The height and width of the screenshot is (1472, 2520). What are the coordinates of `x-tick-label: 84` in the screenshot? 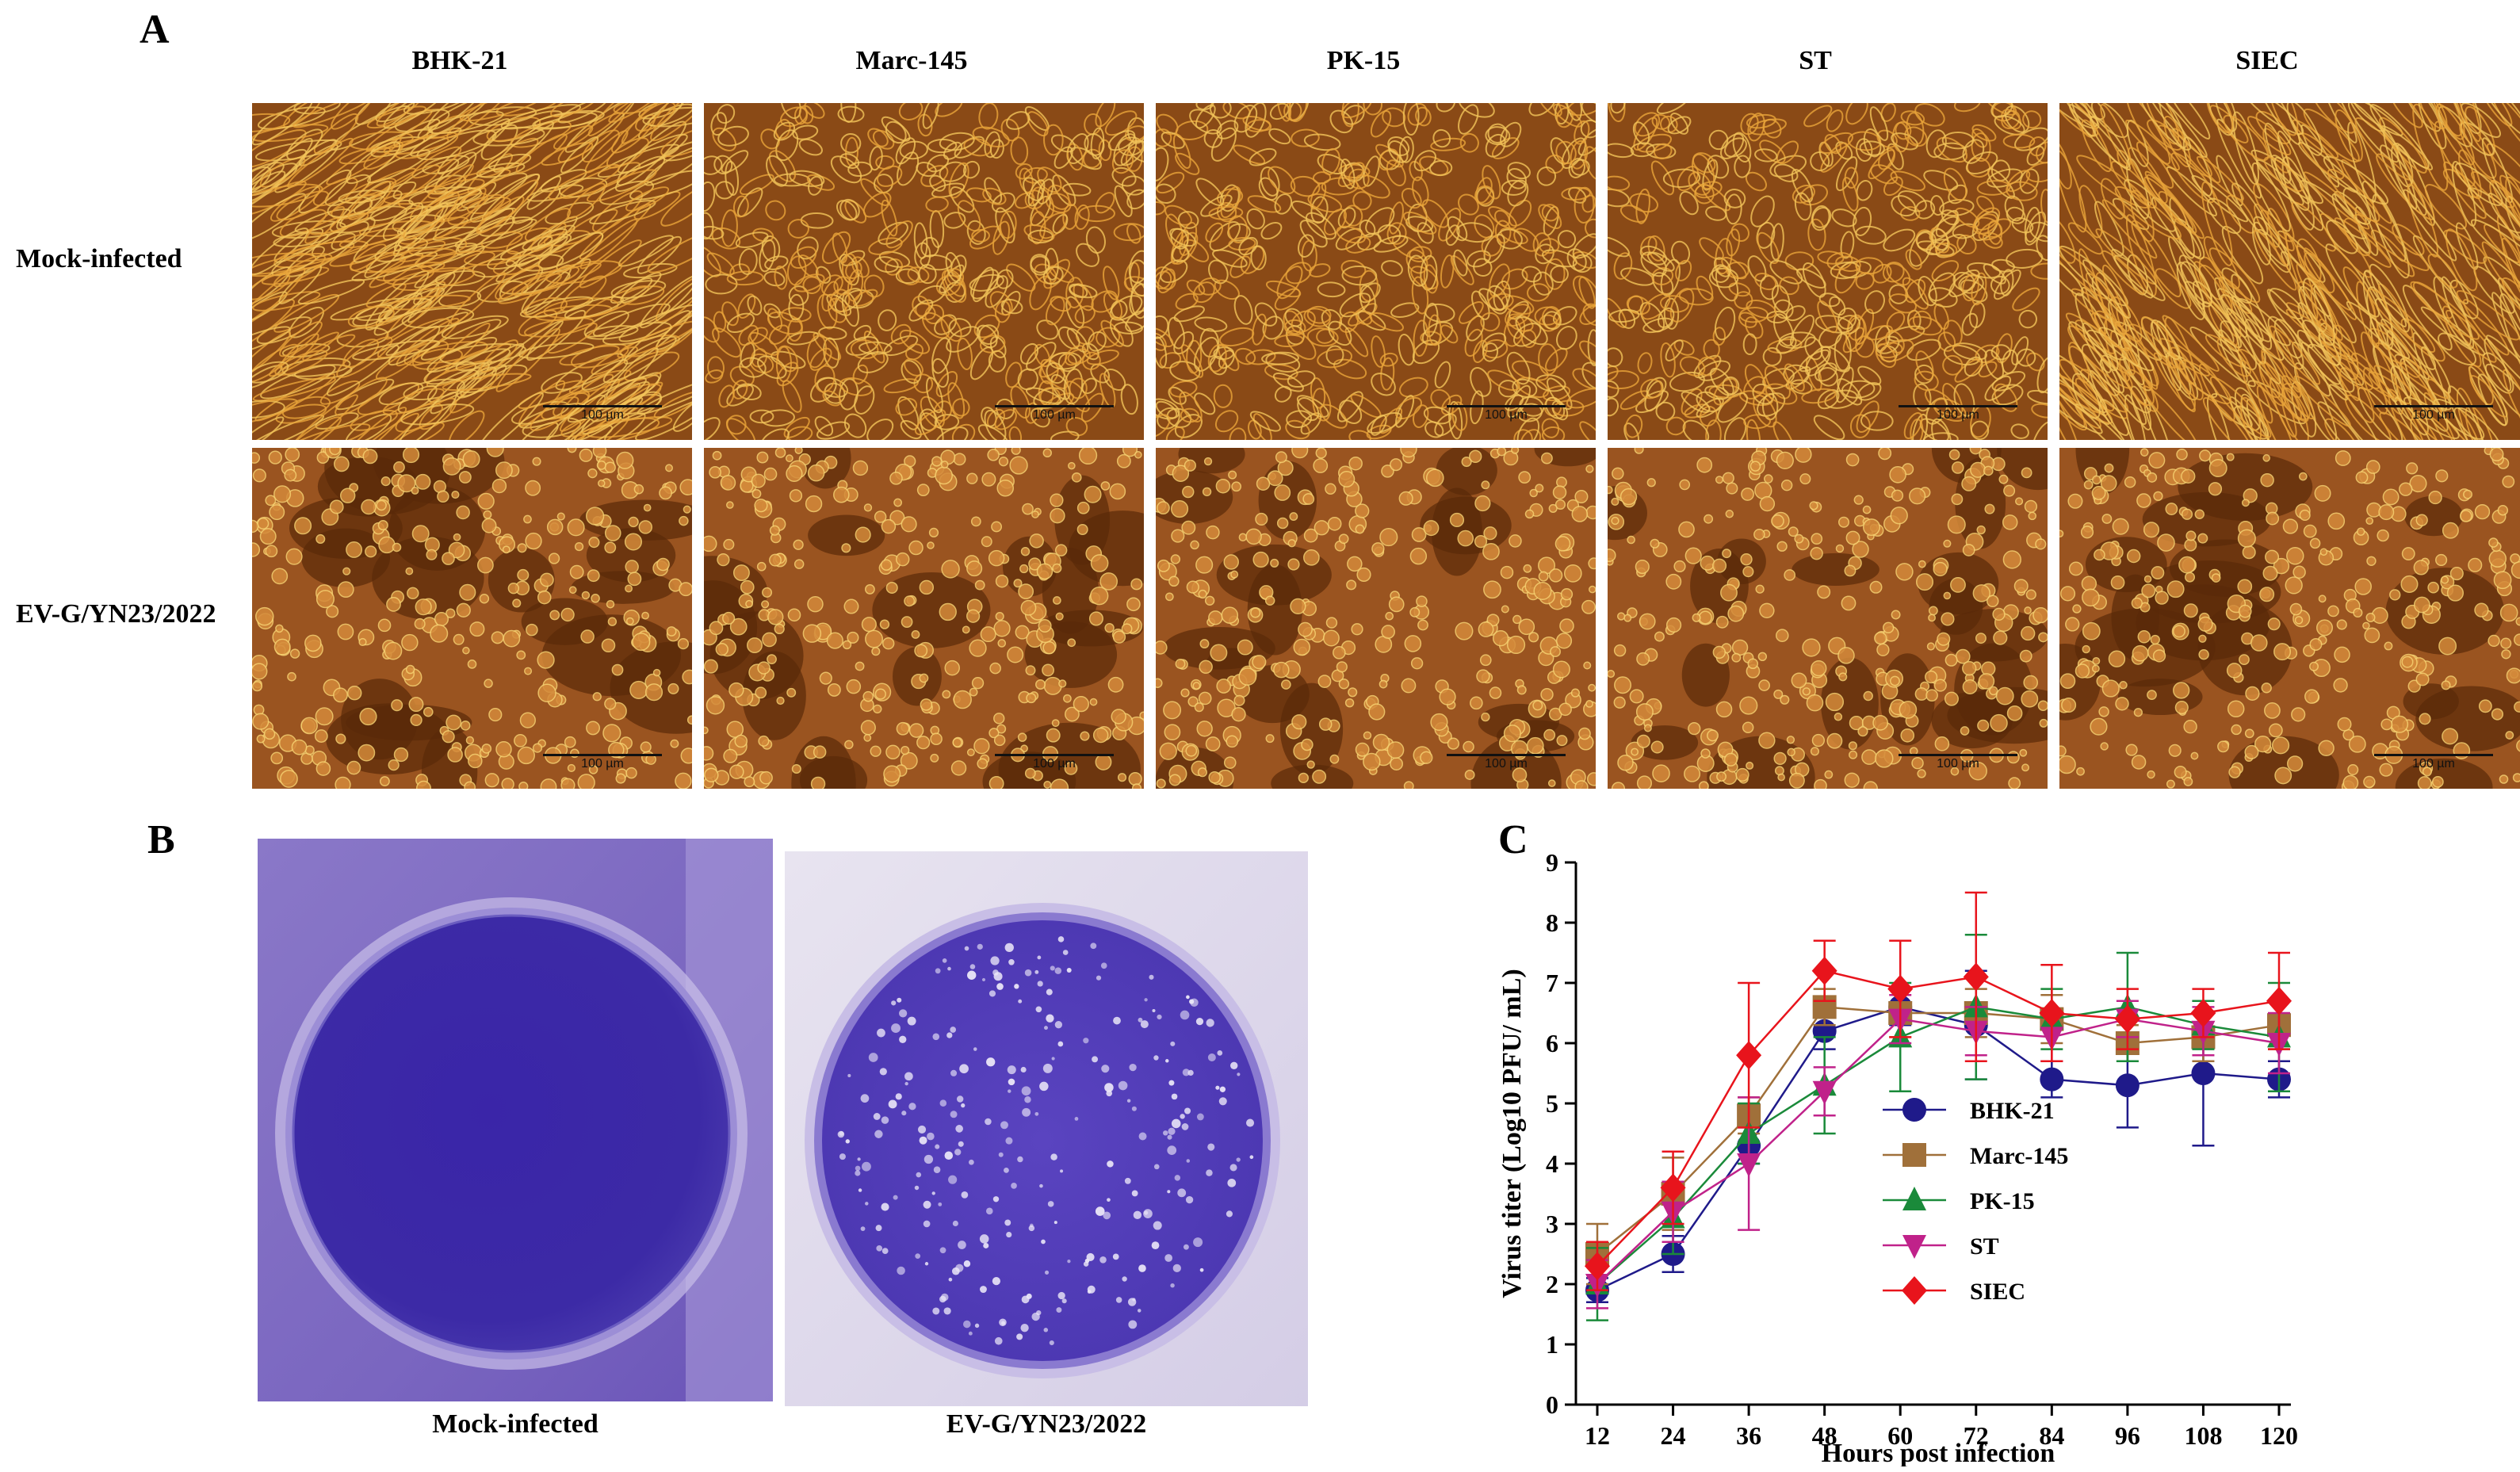 It's located at (2051, 1435).